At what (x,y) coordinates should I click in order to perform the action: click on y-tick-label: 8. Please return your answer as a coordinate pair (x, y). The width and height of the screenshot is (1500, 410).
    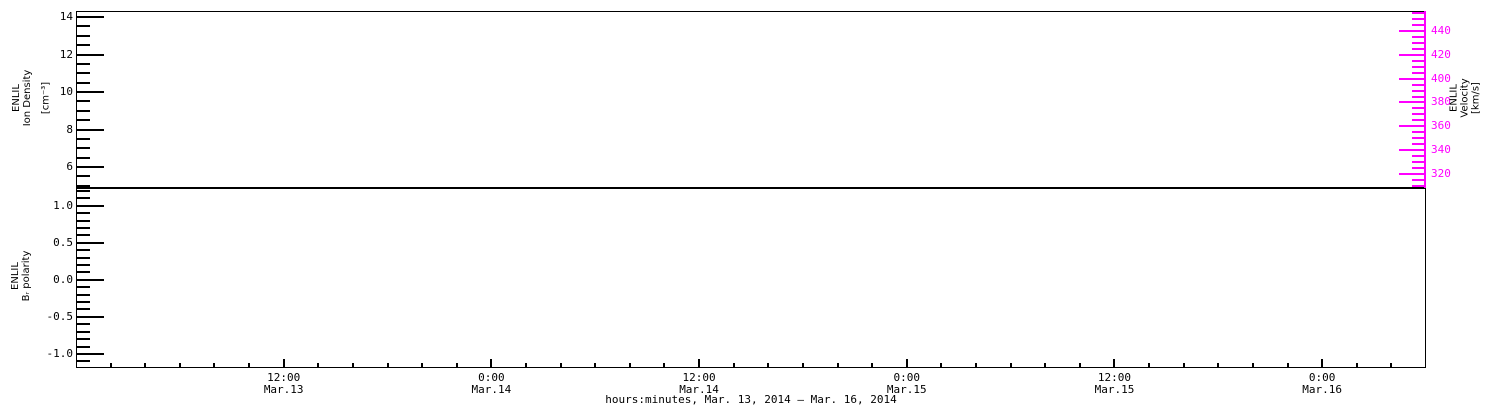
    Looking at the image, I should click on (69, 129).